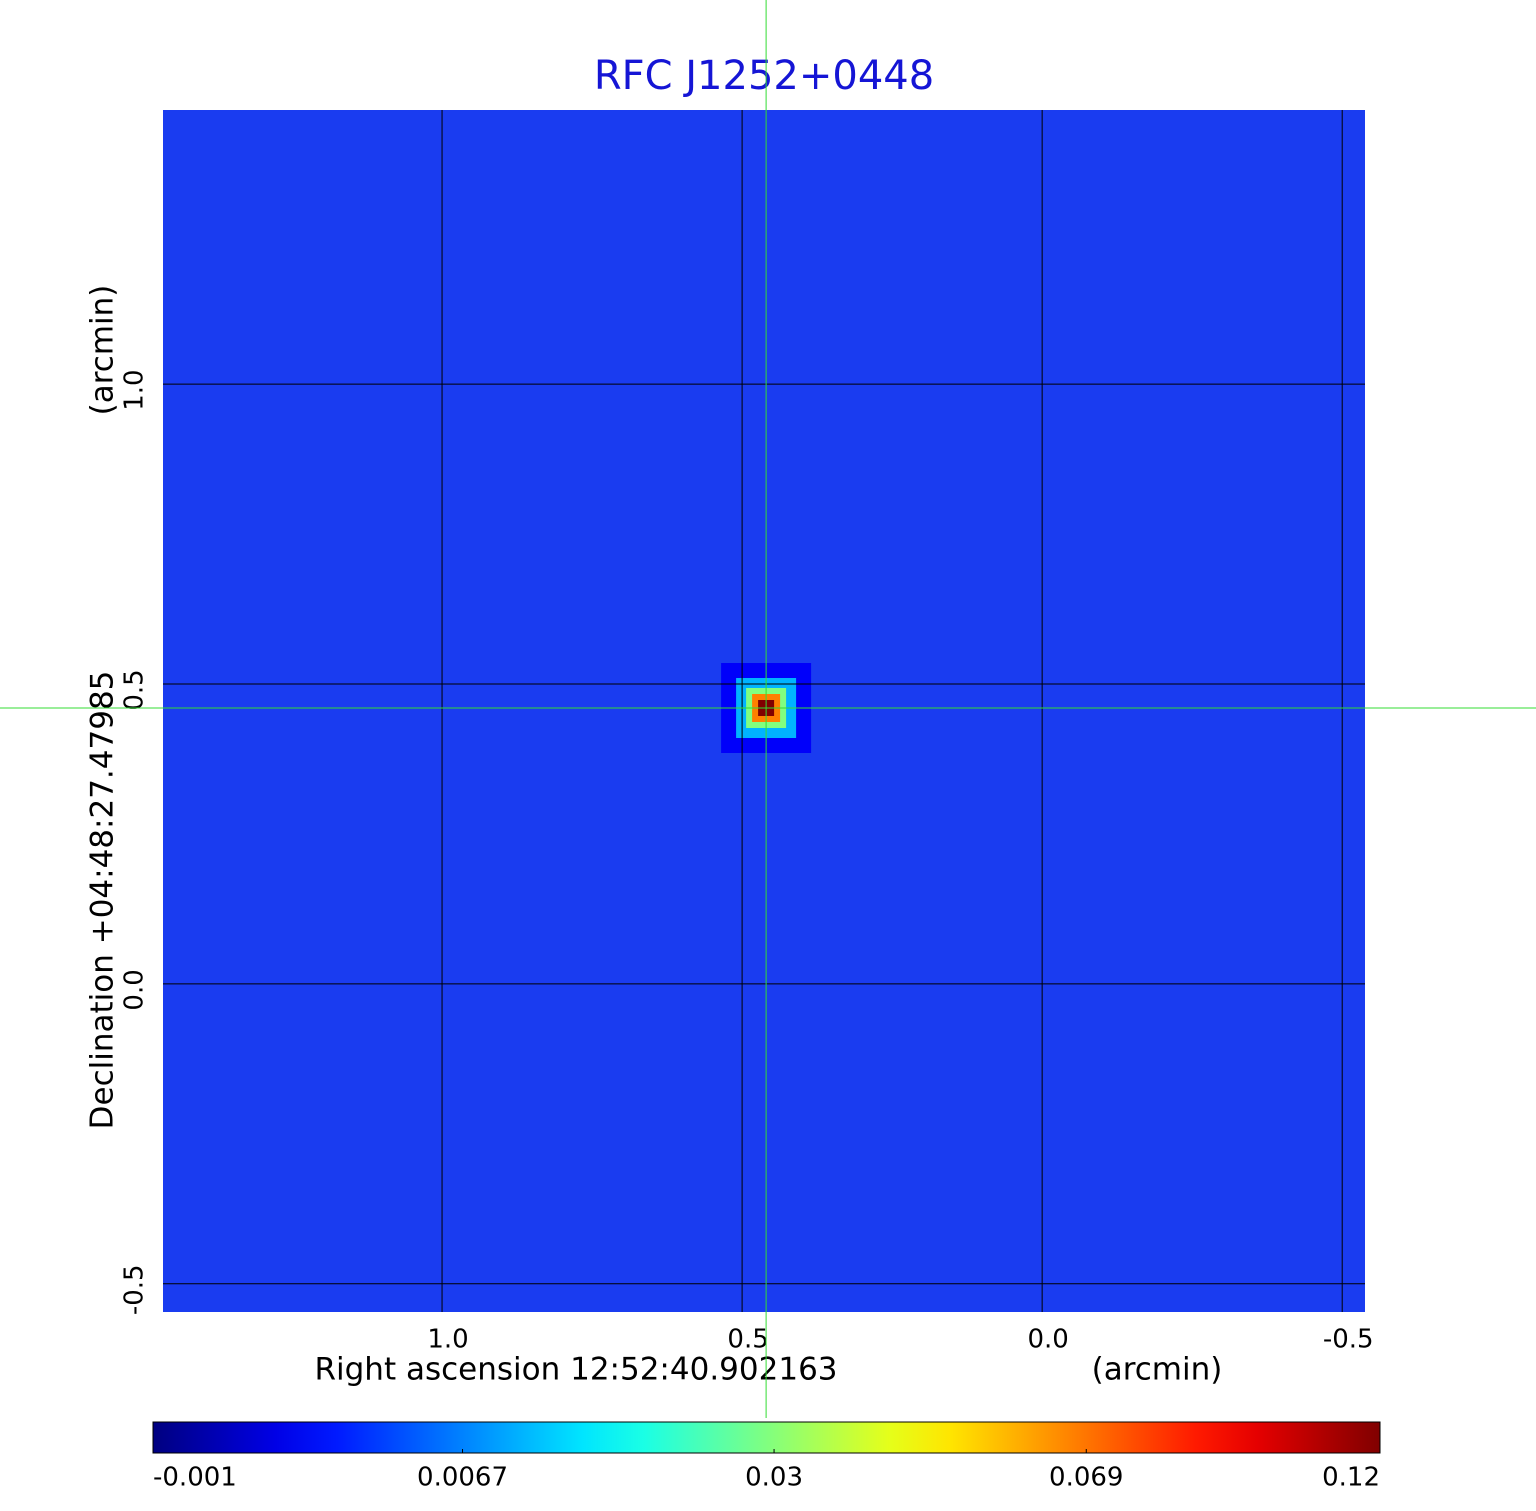 This screenshot has height=1511, width=1536. I want to click on y-tick-label: 0.5, so click(135, 689).